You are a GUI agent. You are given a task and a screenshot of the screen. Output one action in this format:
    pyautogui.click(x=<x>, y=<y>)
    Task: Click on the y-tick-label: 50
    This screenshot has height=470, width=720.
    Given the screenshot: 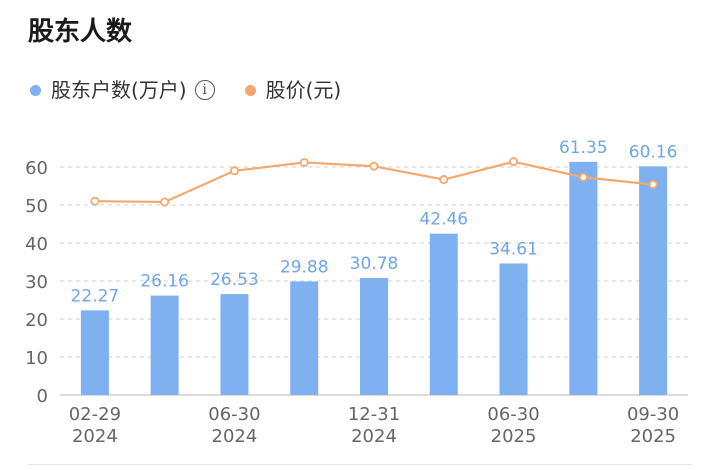 What is the action you would take?
    pyautogui.click(x=36, y=206)
    